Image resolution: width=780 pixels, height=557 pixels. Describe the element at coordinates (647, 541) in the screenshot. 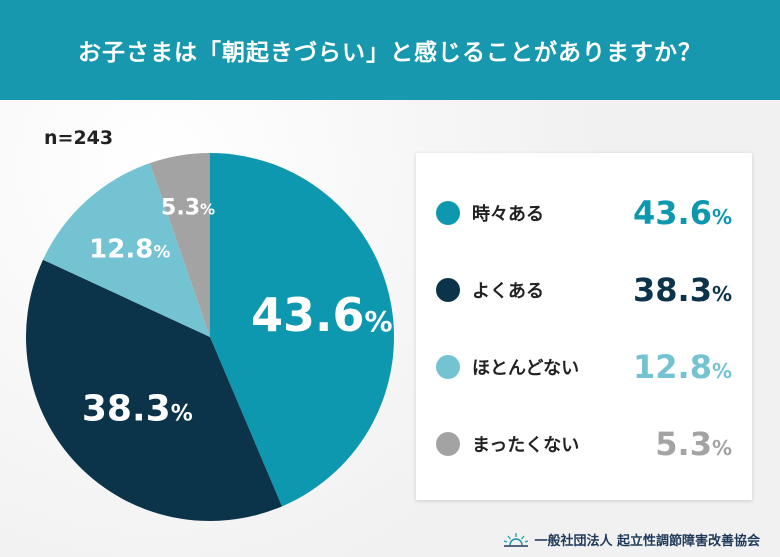

I see `org-name: 一般社団法人 起立性調節障害改善協会` at that location.